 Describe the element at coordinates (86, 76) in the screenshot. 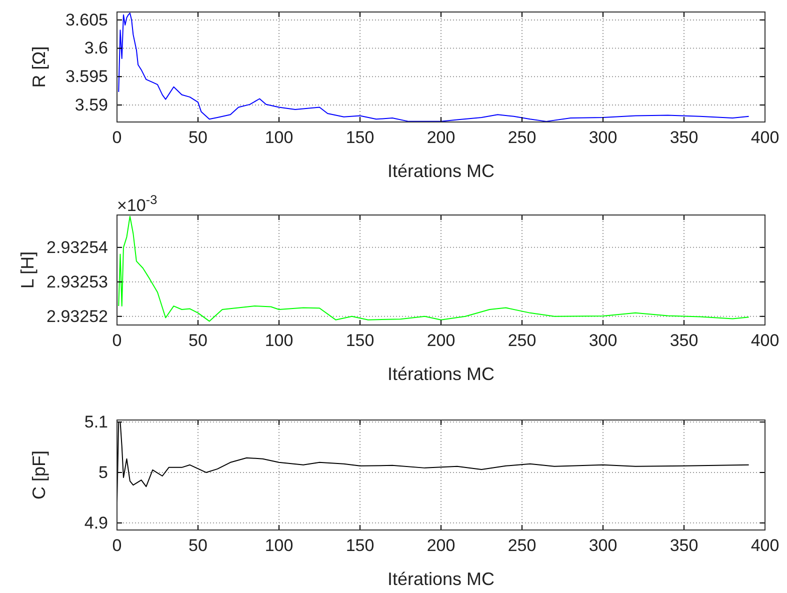

I see `y-tick-label: 3.595` at that location.